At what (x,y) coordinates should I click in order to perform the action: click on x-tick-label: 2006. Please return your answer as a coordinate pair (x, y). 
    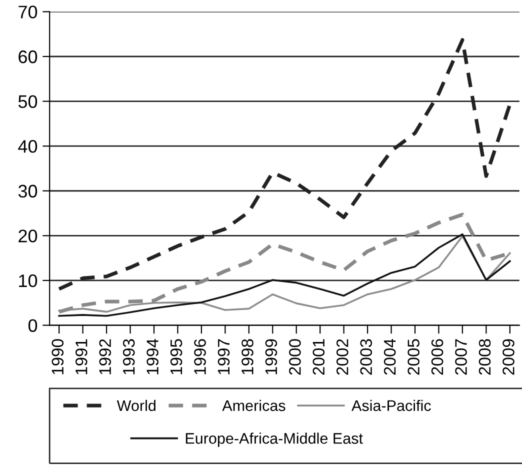
    Looking at the image, I should click on (437, 357).